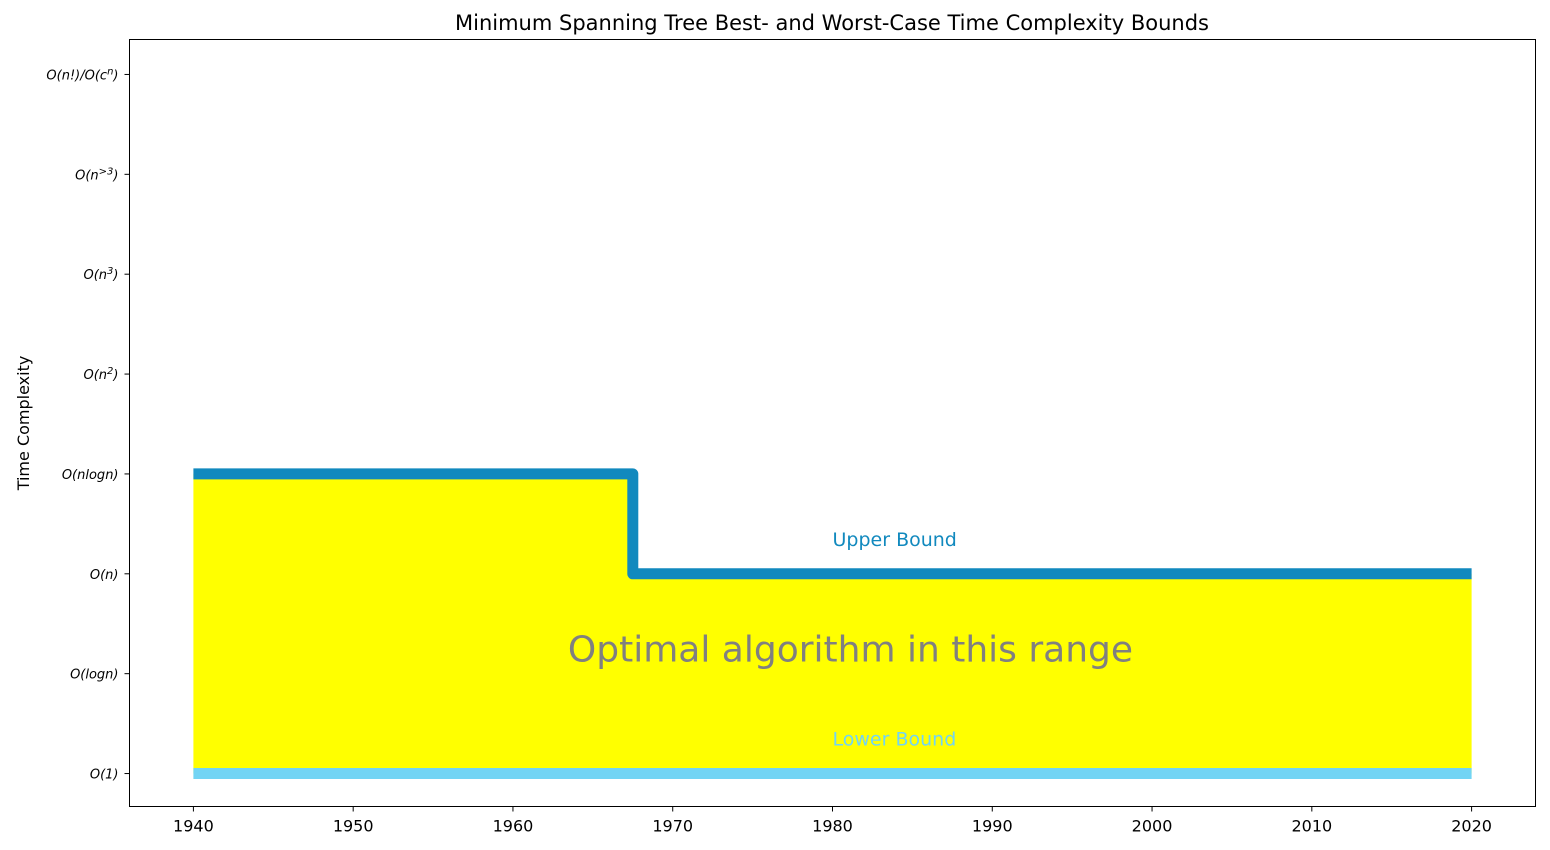 The image size is (1550, 850). I want to click on y-tick-label: O(n), so click(104, 575).